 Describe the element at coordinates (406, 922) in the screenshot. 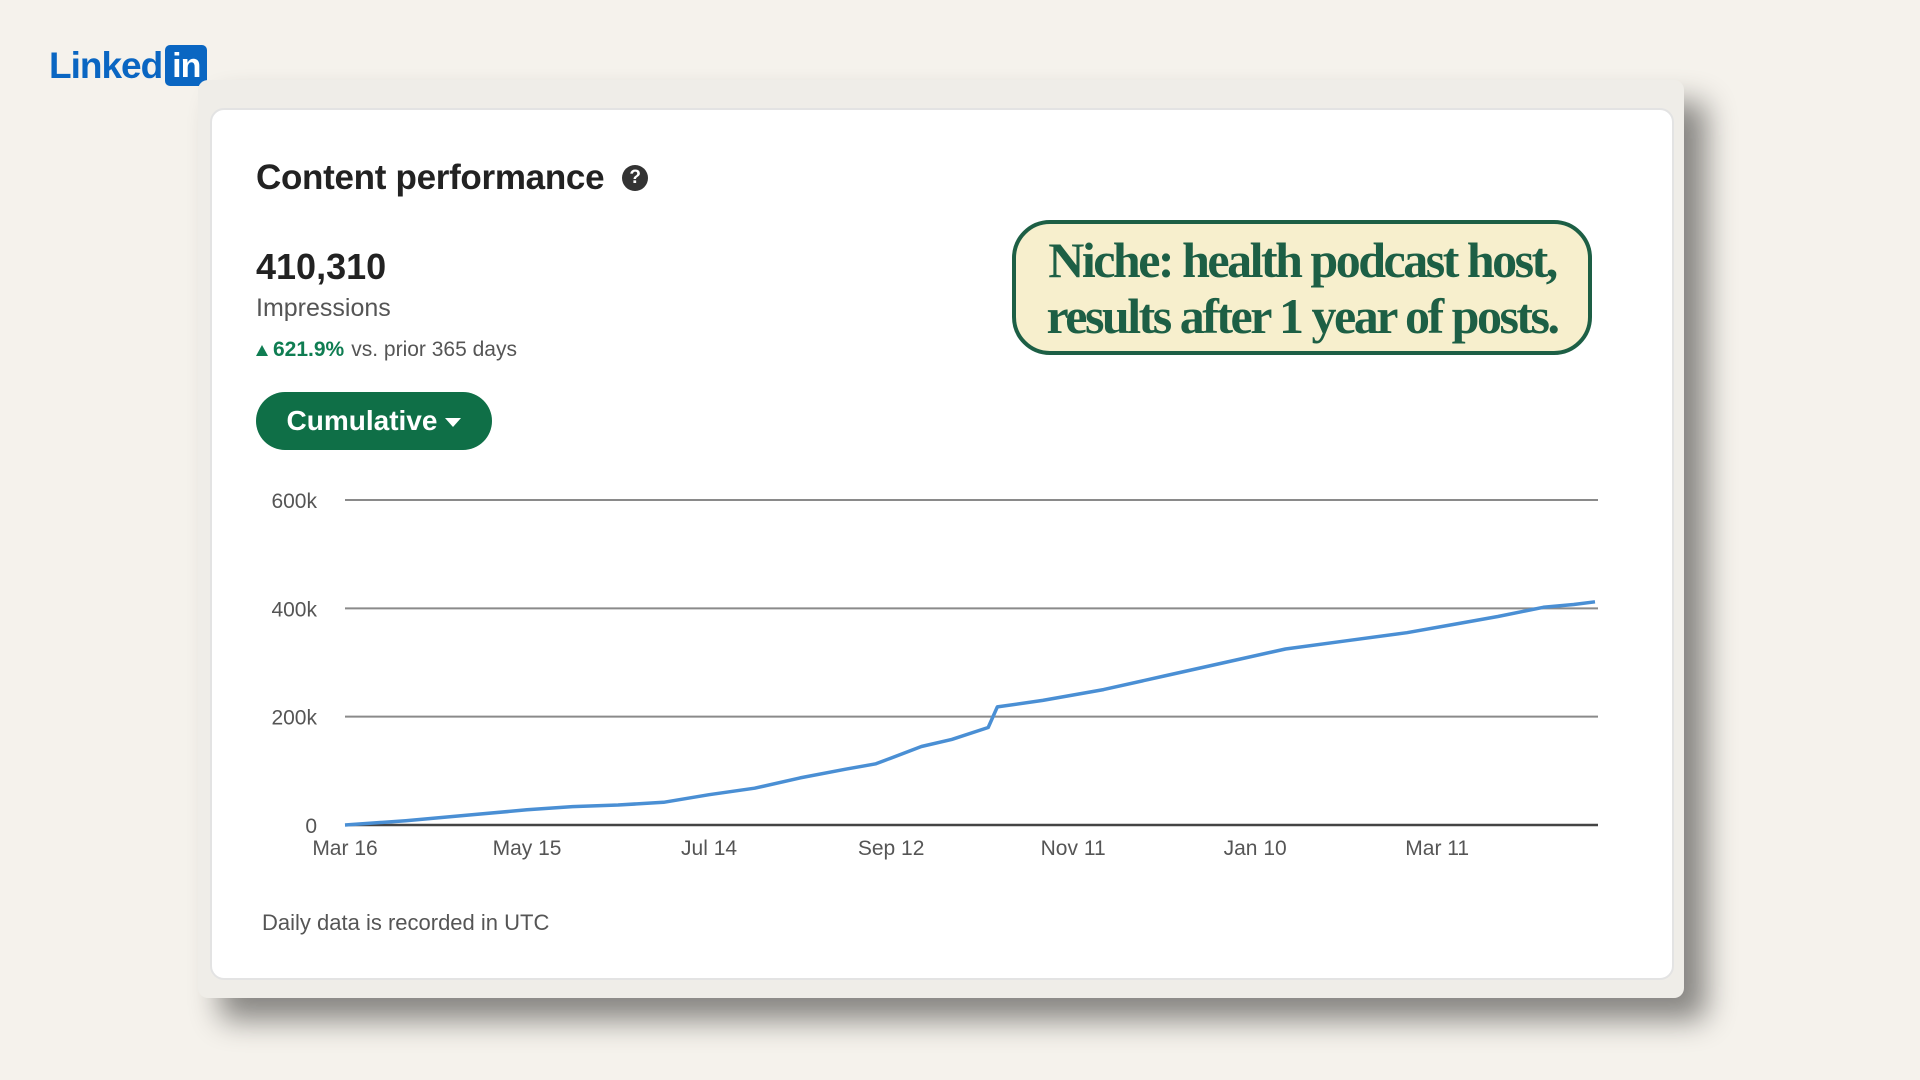

I see `utc-footnote: Daily data is recorded in UTC` at that location.